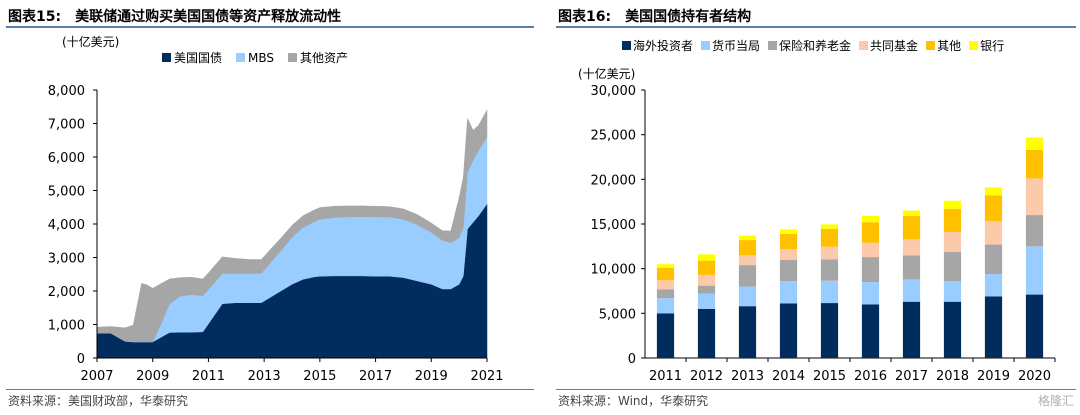 Image resolution: width=1080 pixels, height=415 pixels. Describe the element at coordinates (894, 45) in the screenshot. I see `right-legend-label-3: 共同基金` at that location.